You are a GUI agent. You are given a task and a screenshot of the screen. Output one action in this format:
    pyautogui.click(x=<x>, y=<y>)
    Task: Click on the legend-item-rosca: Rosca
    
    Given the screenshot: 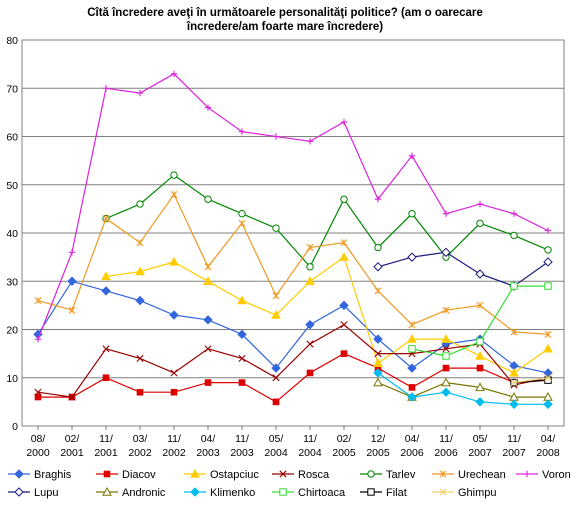 What is the action you would take?
    pyautogui.click(x=301, y=475)
    